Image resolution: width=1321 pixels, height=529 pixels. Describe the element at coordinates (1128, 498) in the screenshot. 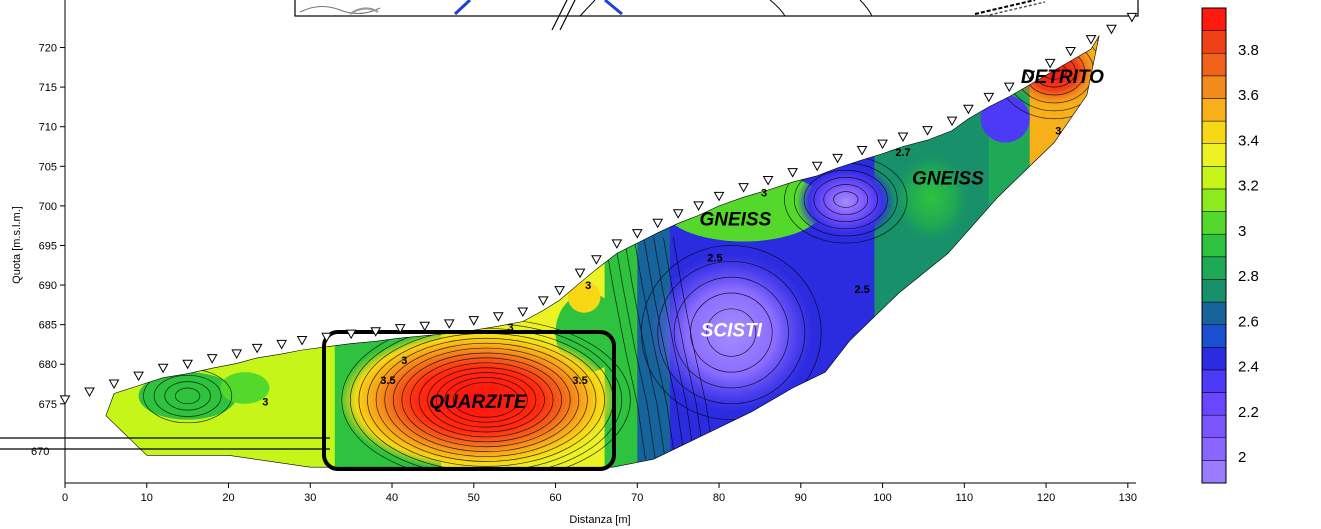

I see `x-tick-label: 130` at that location.